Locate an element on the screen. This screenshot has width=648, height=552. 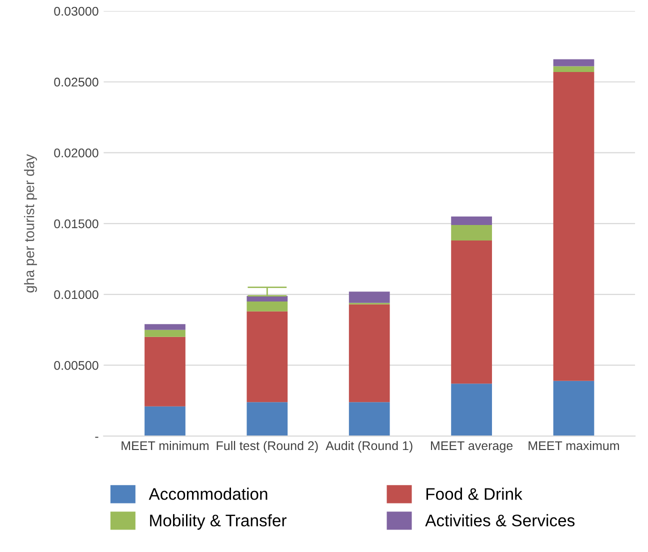
y-tick-label: 0.02000 is located at coordinates (76, 153).